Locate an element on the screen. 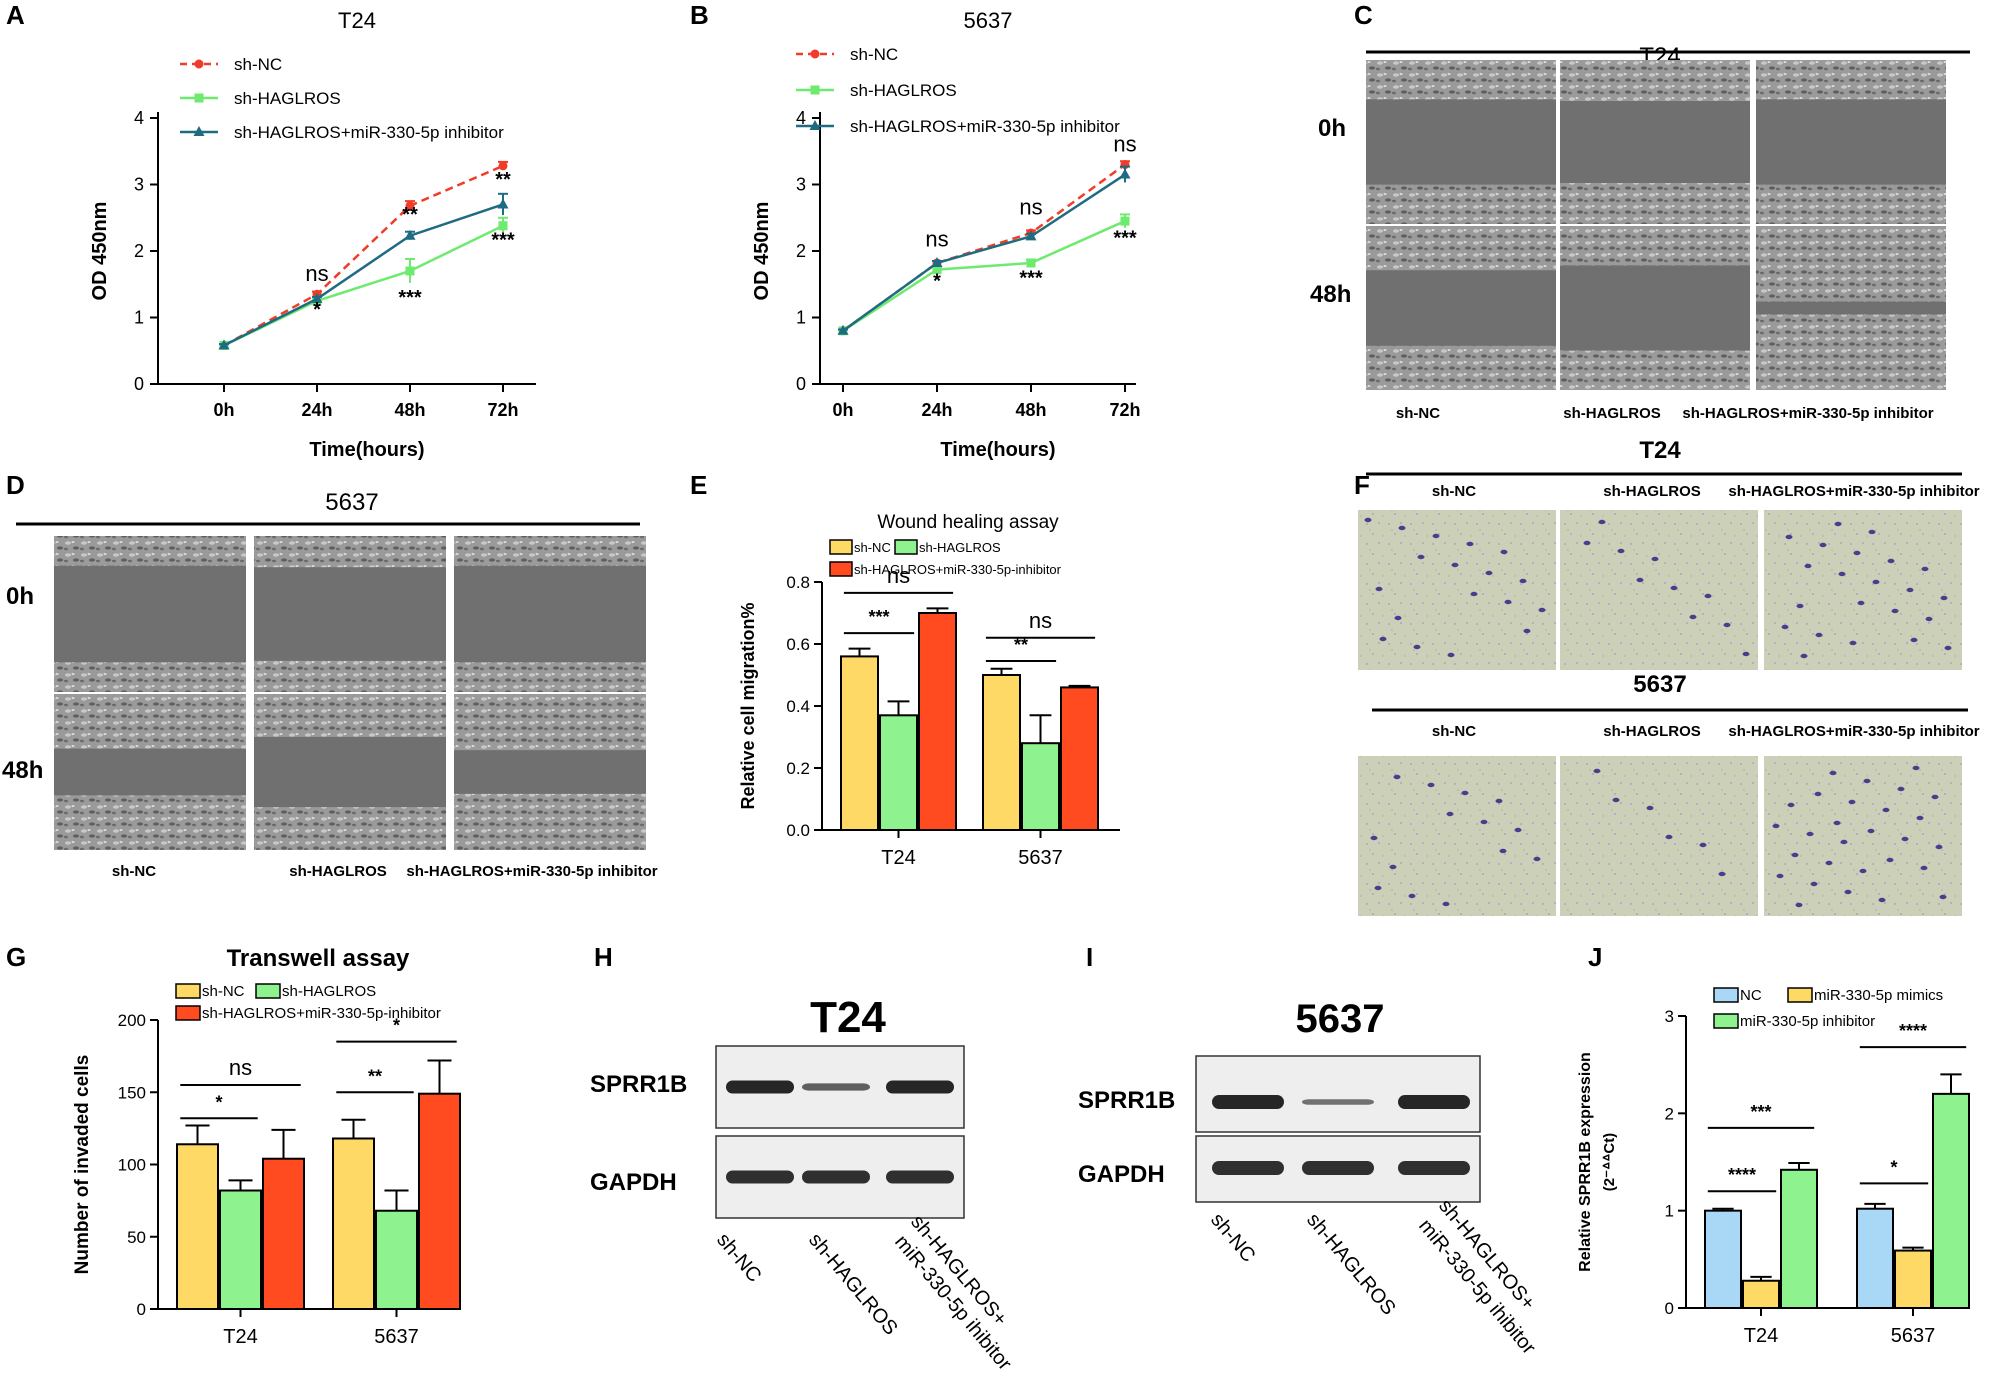 The width and height of the screenshot is (2008, 1387). panel-b-ytick-label: 4 is located at coordinates (801, 118).